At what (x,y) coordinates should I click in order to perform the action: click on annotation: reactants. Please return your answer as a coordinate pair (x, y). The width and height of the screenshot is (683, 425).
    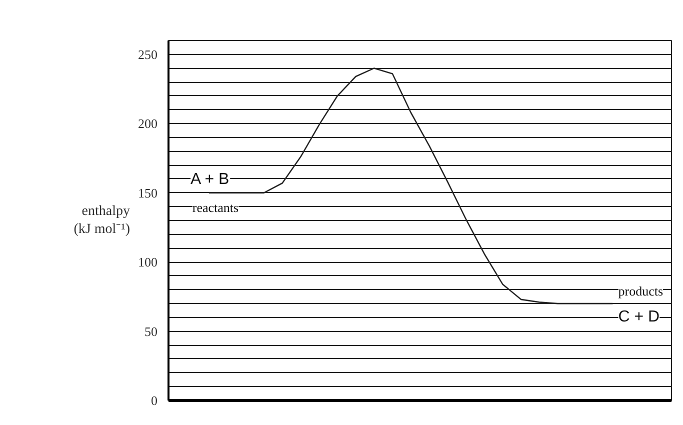
    Looking at the image, I should click on (215, 207).